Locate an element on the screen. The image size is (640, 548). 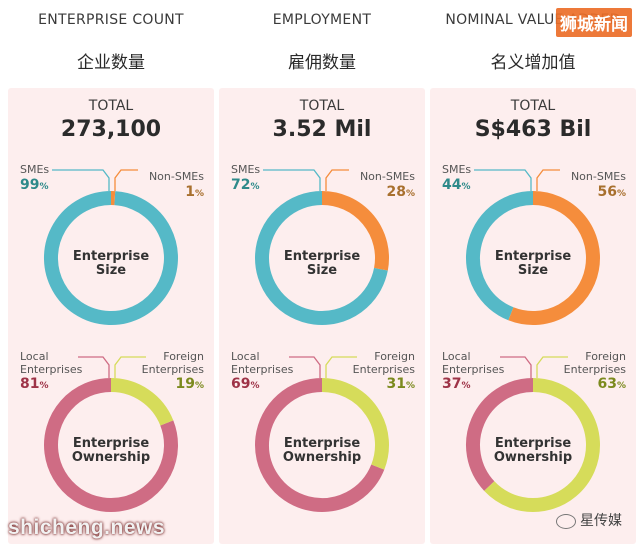
total-value: 3.52 Mil is located at coordinates (322, 129).